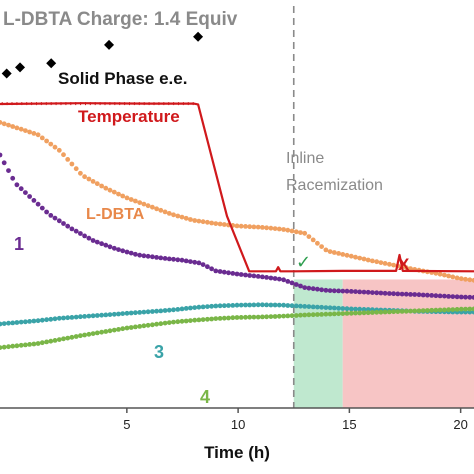  I want to click on legend-ldbta: L-DBTA, so click(115, 214).